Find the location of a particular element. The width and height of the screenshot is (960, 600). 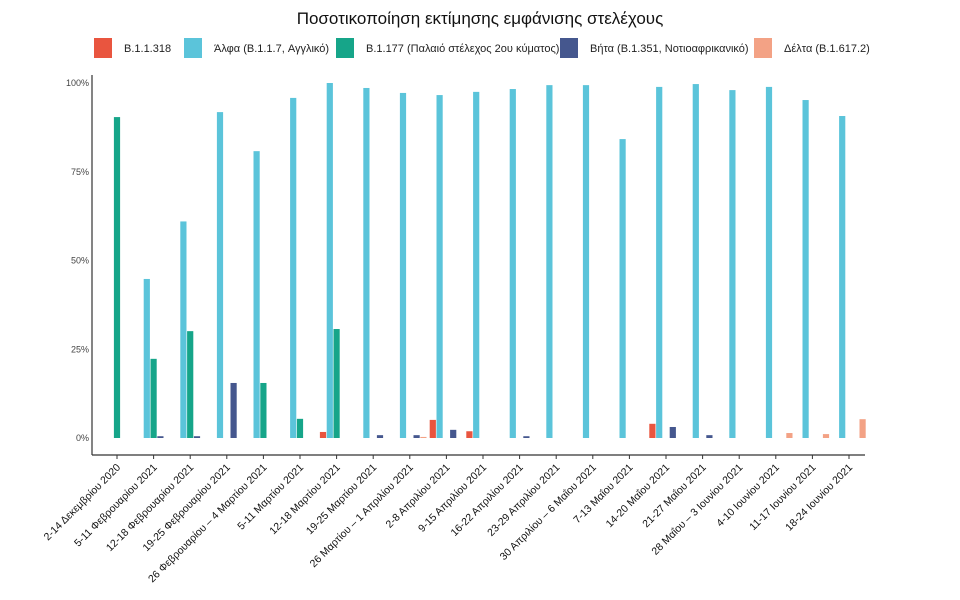

x-tick-label: 11-17 Ιουνίου 2021 is located at coordinates (782, 497).